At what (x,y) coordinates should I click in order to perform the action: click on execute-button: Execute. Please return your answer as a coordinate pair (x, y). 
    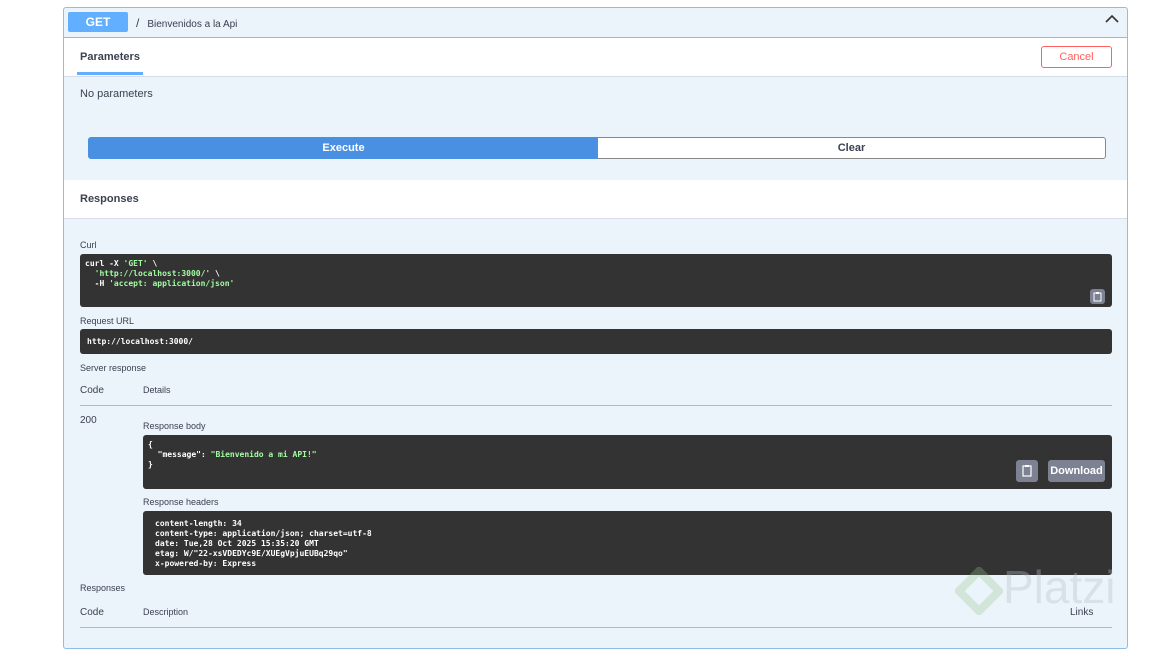
    Looking at the image, I should click on (343, 148).